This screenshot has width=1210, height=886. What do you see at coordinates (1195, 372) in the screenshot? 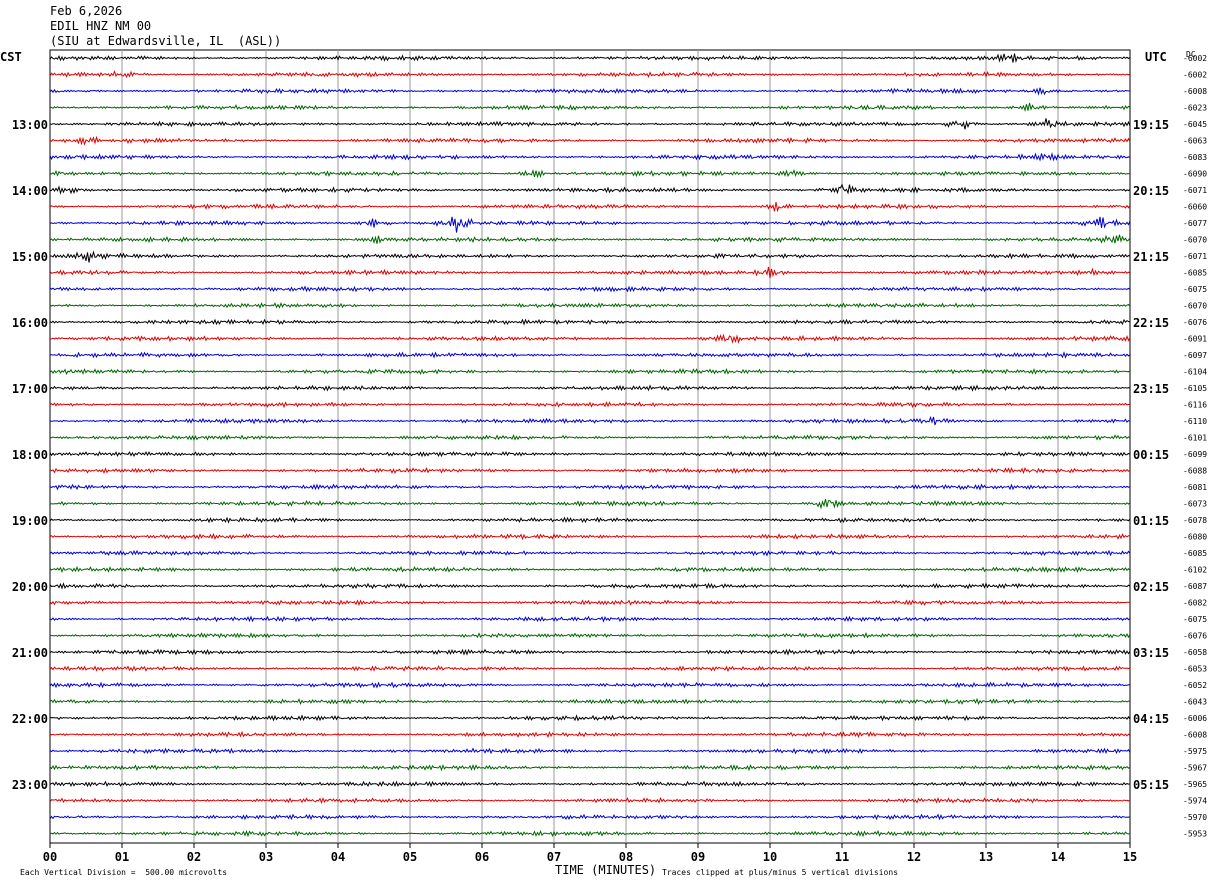
I see `dc-offset-label: -6104` at bounding box center [1195, 372].